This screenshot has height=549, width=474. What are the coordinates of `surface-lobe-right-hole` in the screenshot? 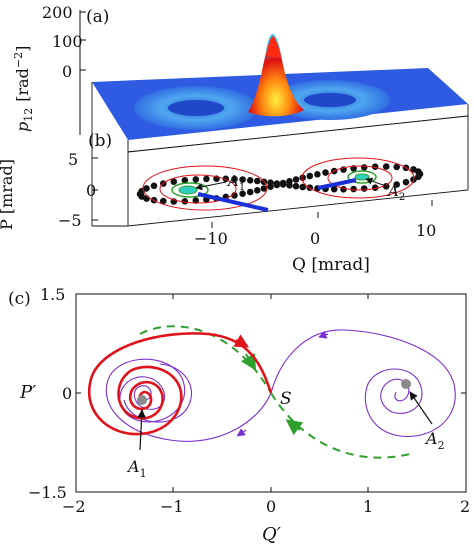 It's located at (330, 100).